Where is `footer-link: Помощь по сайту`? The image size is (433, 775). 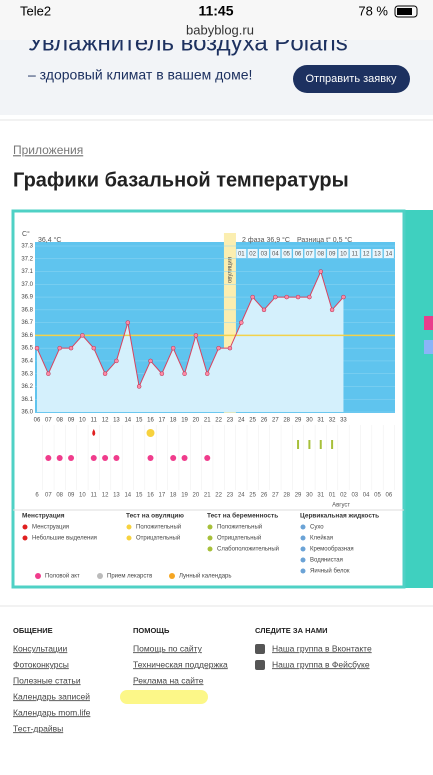 footer-link: Помощь по сайту is located at coordinates (168, 648).